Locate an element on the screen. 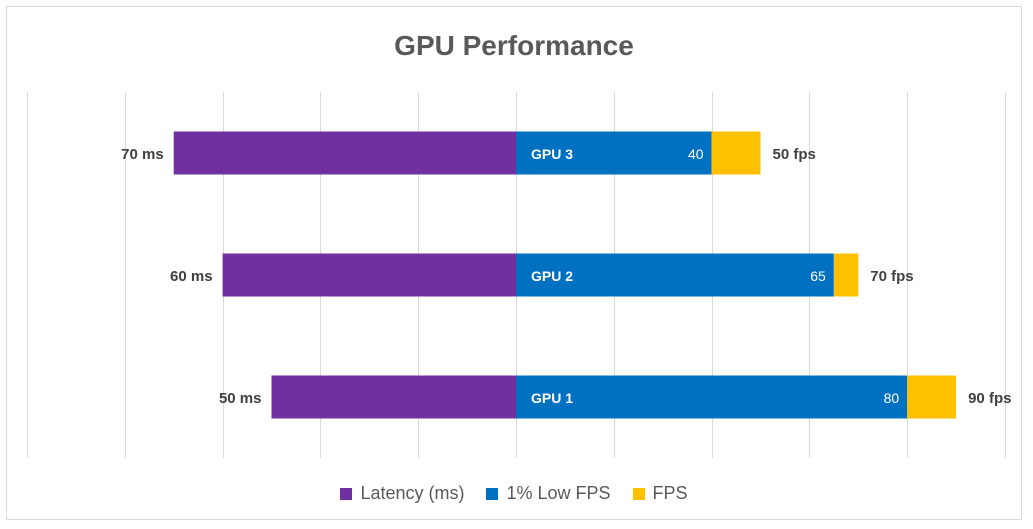  legend-label-fps: FPS is located at coordinates (670, 493).